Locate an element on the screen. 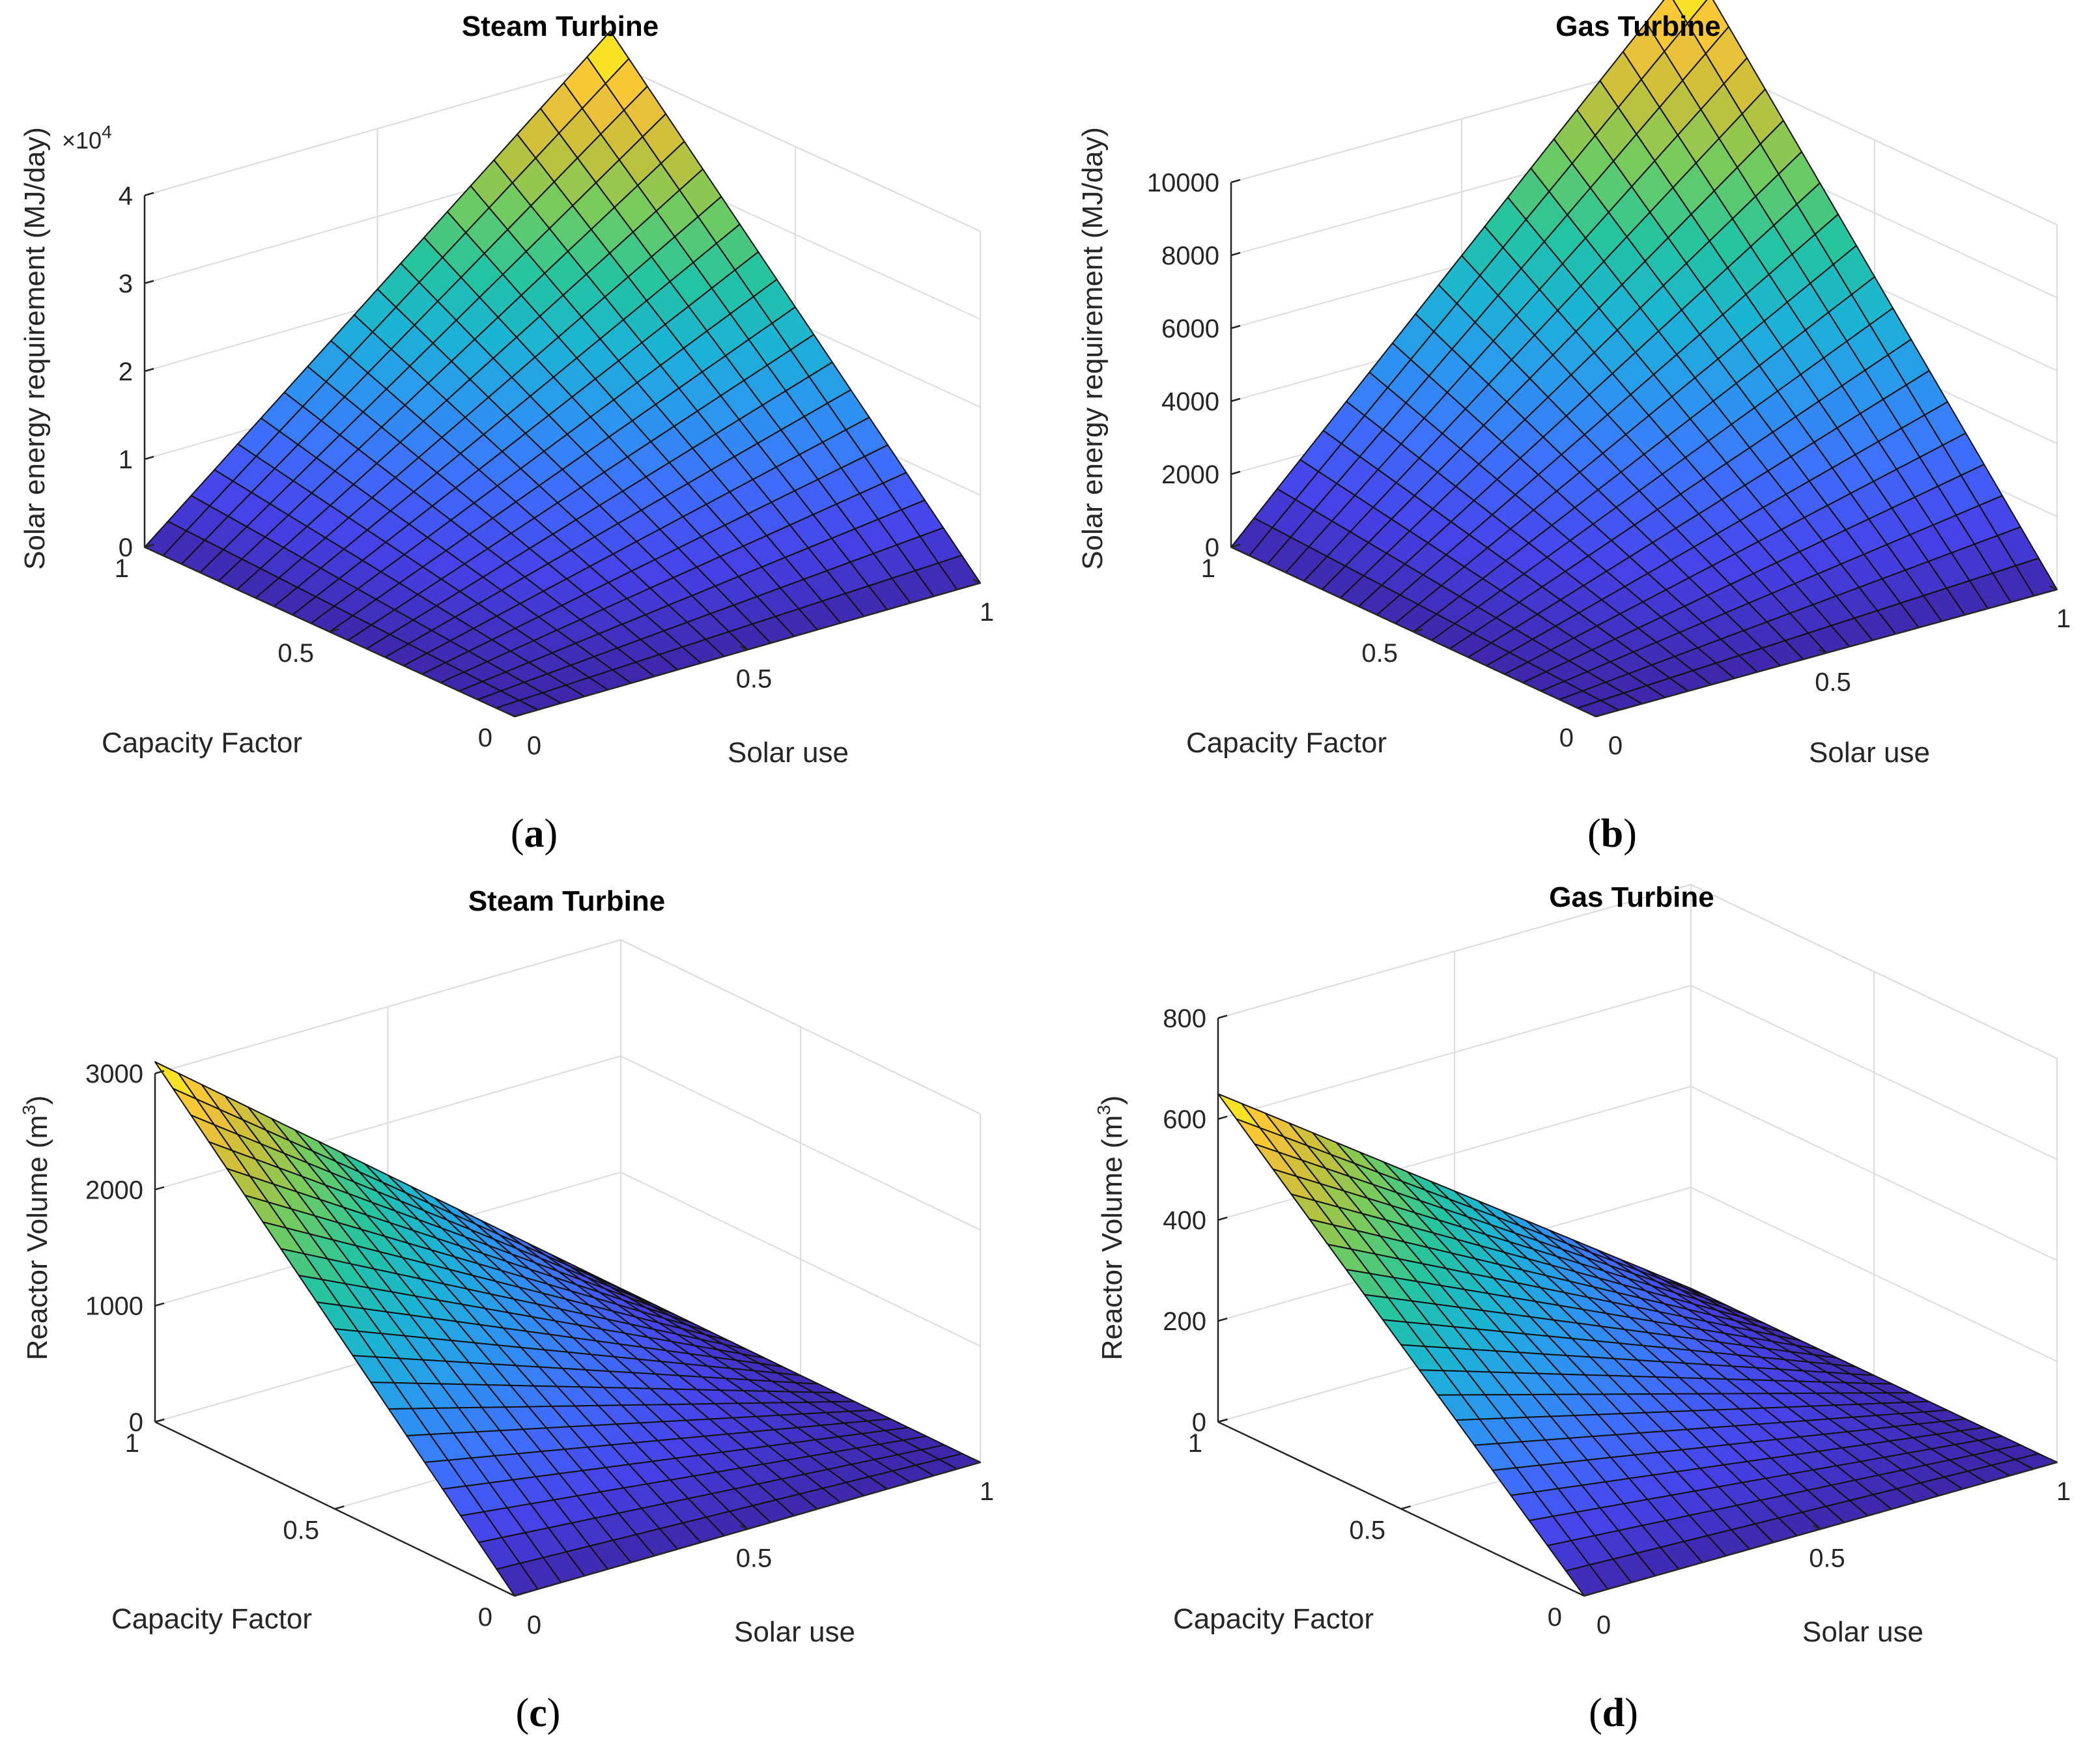  panel-caption: (d) is located at coordinates (1613, 1713).